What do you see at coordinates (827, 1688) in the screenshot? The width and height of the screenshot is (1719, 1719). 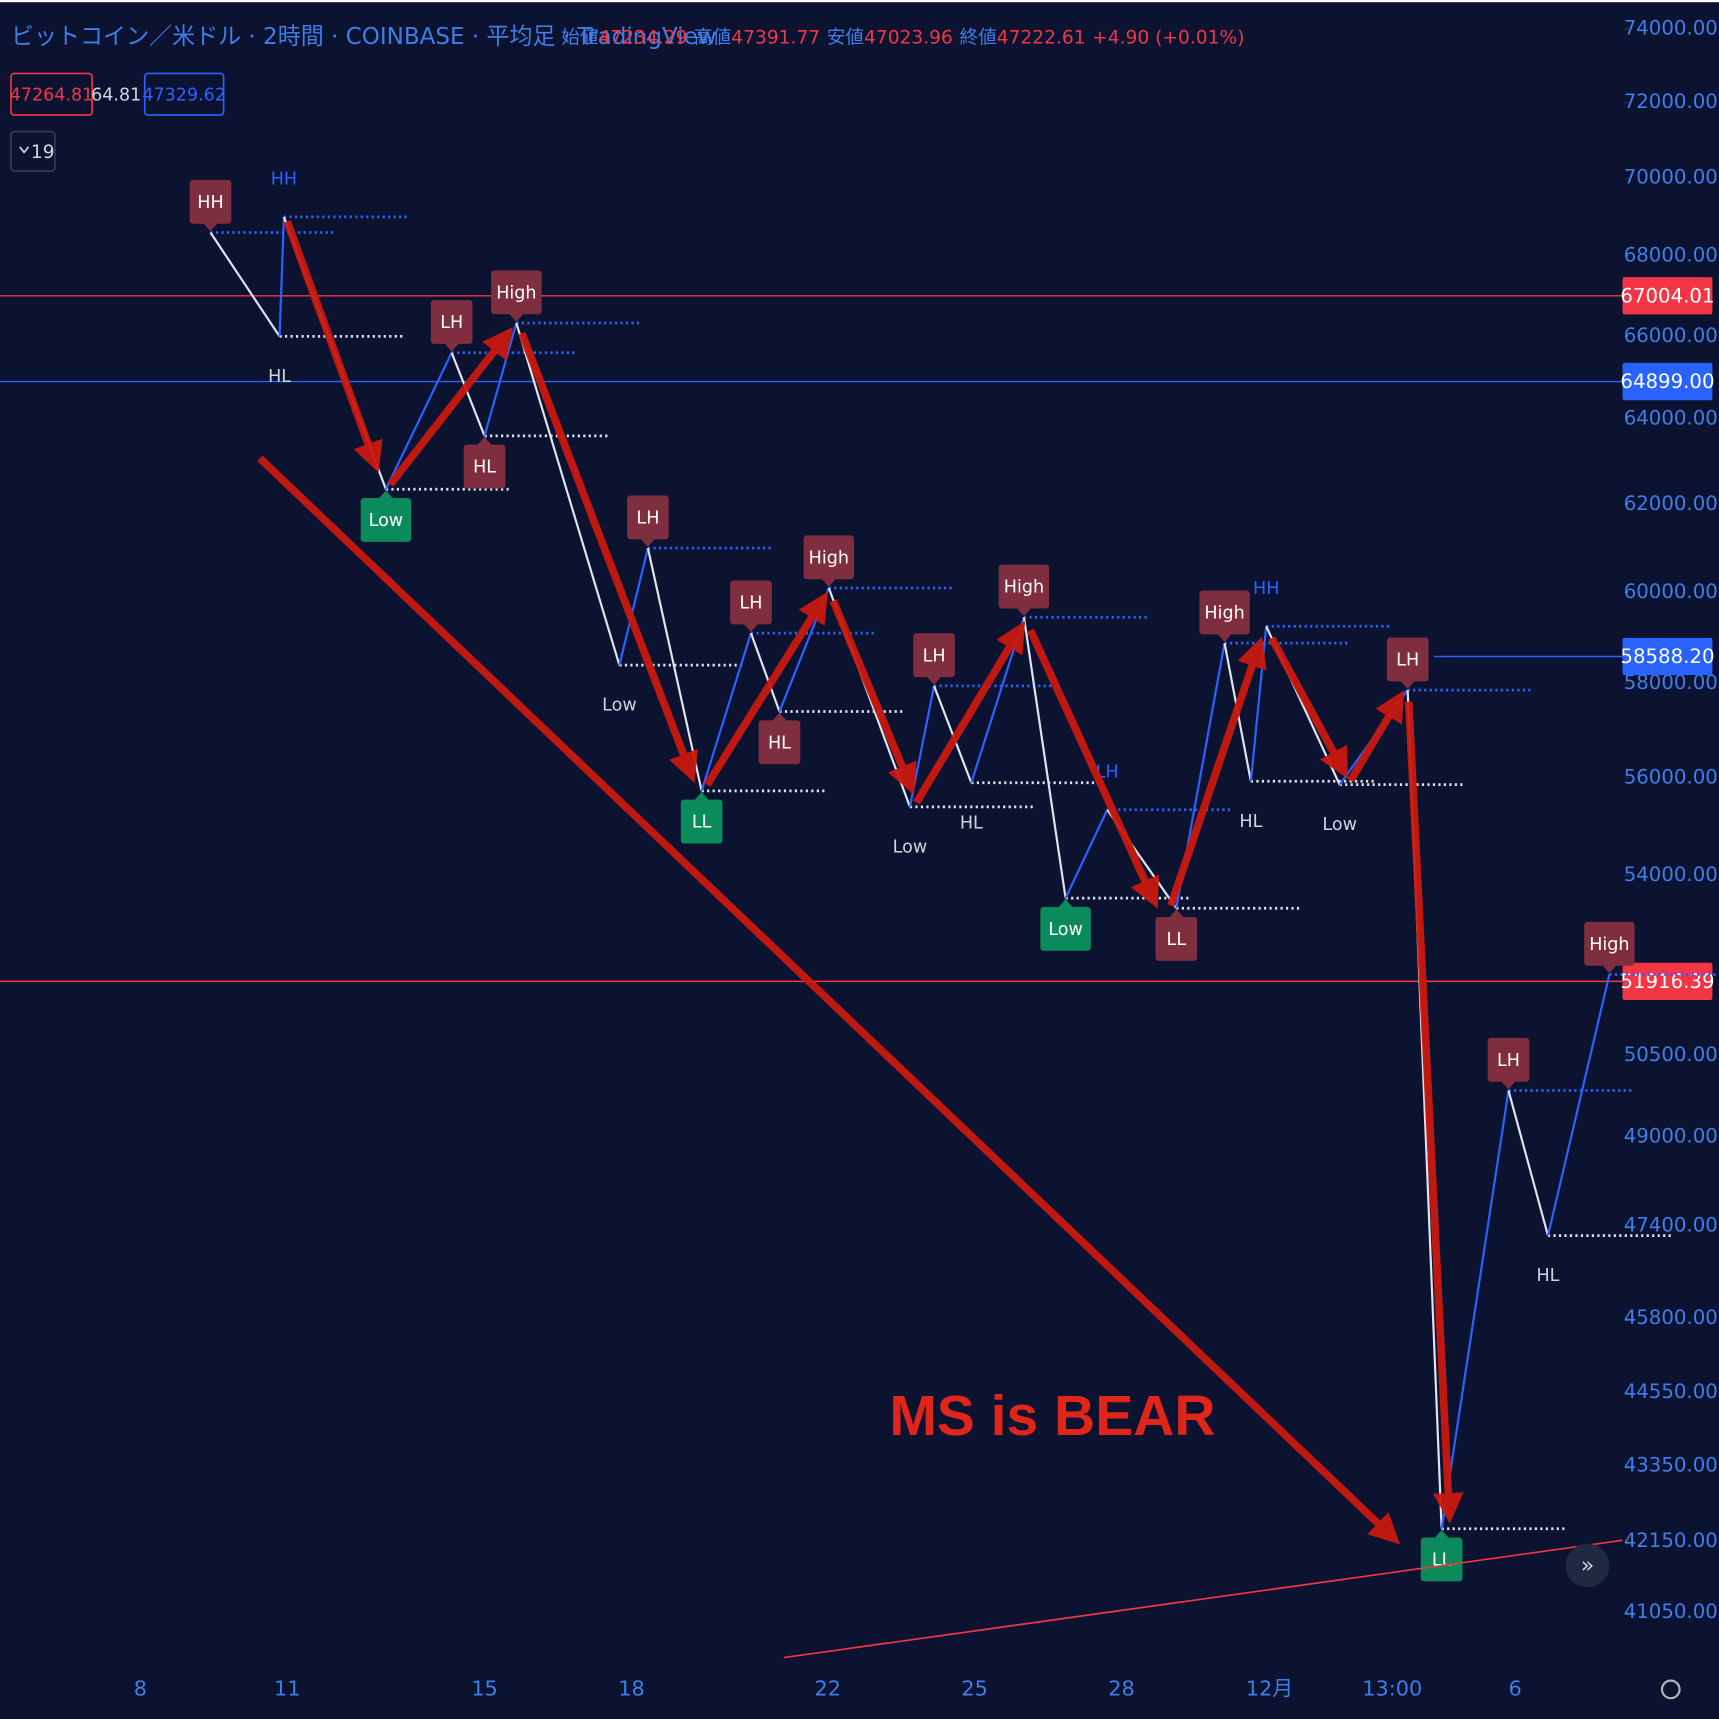 I see `x-tick-label: 22` at bounding box center [827, 1688].